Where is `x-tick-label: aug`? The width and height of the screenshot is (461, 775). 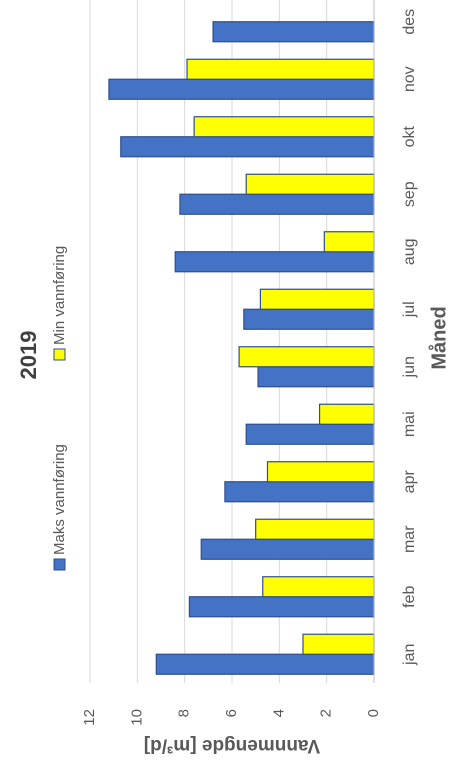 x-tick-label: aug is located at coordinates (409, 251).